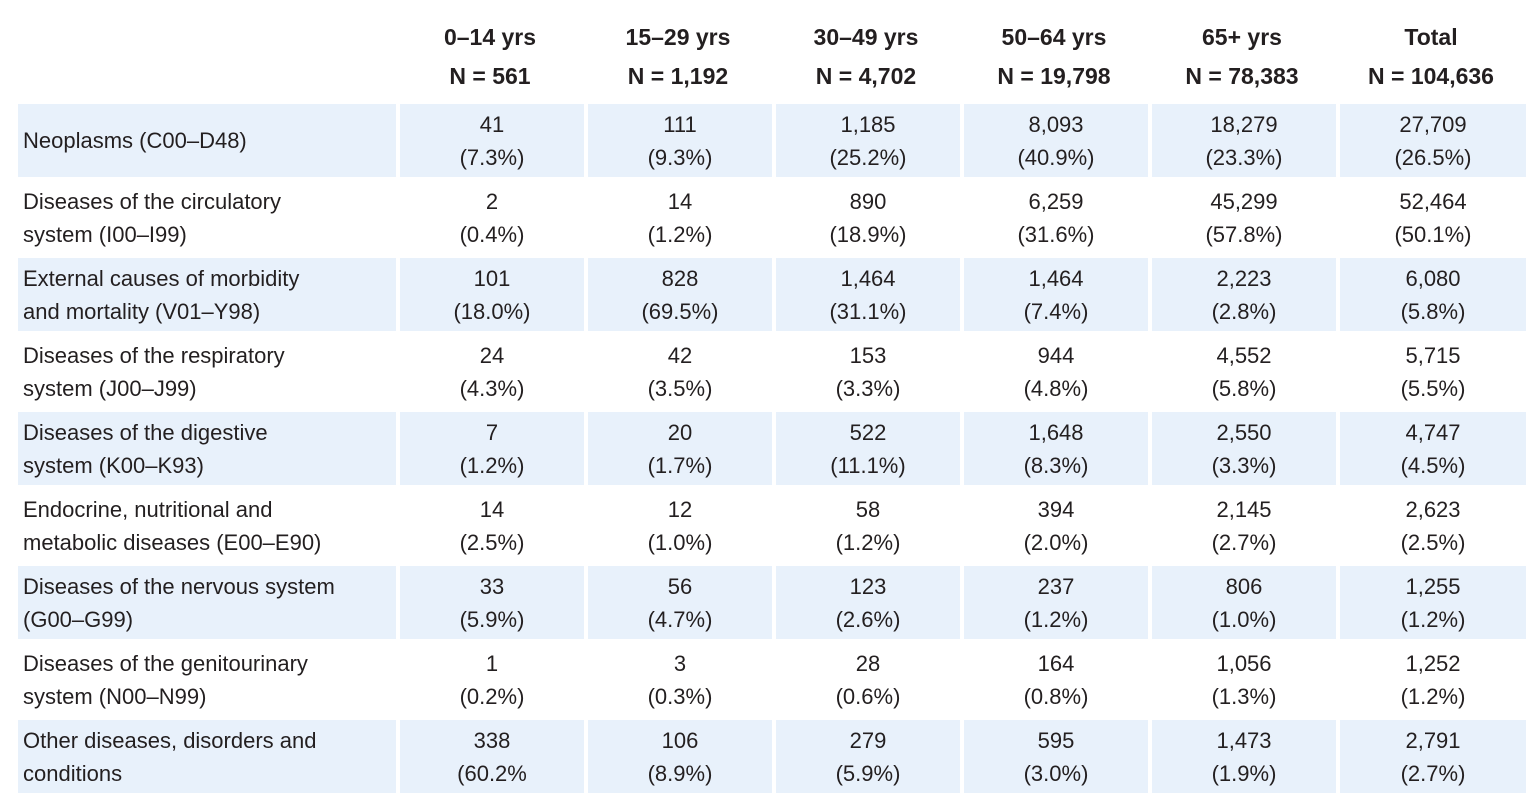 The height and width of the screenshot is (800, 1531). I want to click on header-age-label: 0–14 yrs, so click(490, 37).